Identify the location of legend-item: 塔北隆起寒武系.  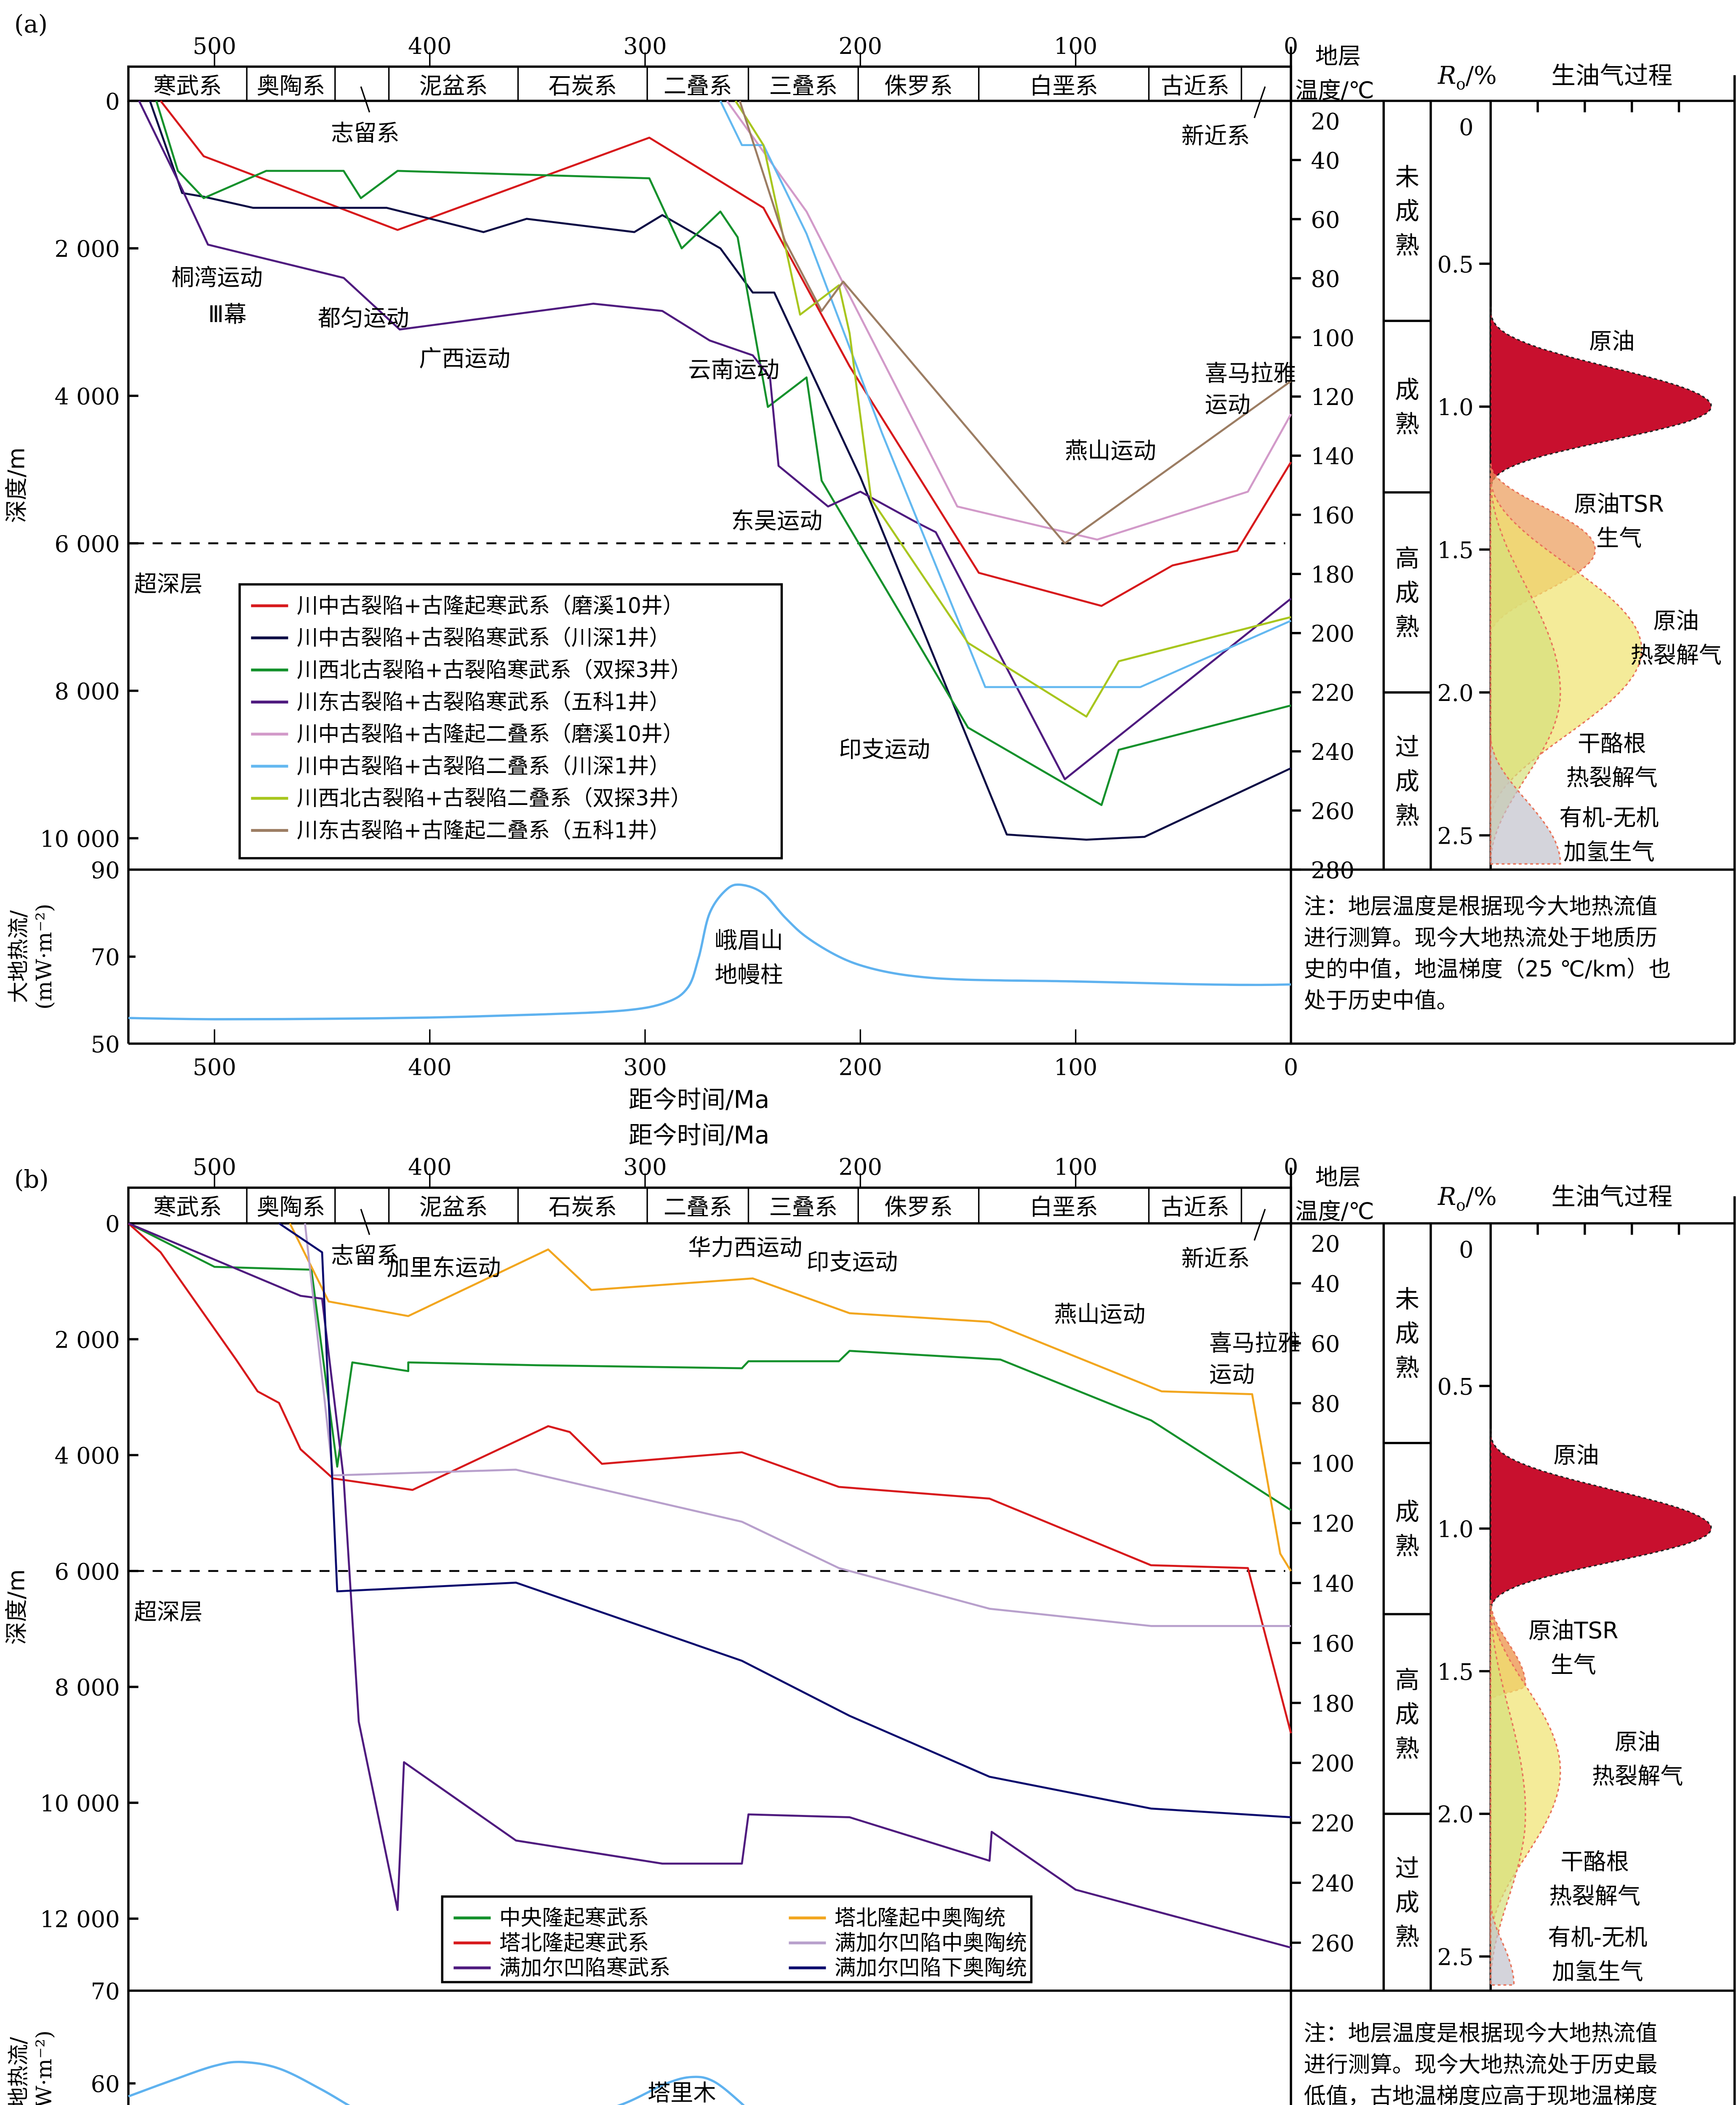
(551, 1942).